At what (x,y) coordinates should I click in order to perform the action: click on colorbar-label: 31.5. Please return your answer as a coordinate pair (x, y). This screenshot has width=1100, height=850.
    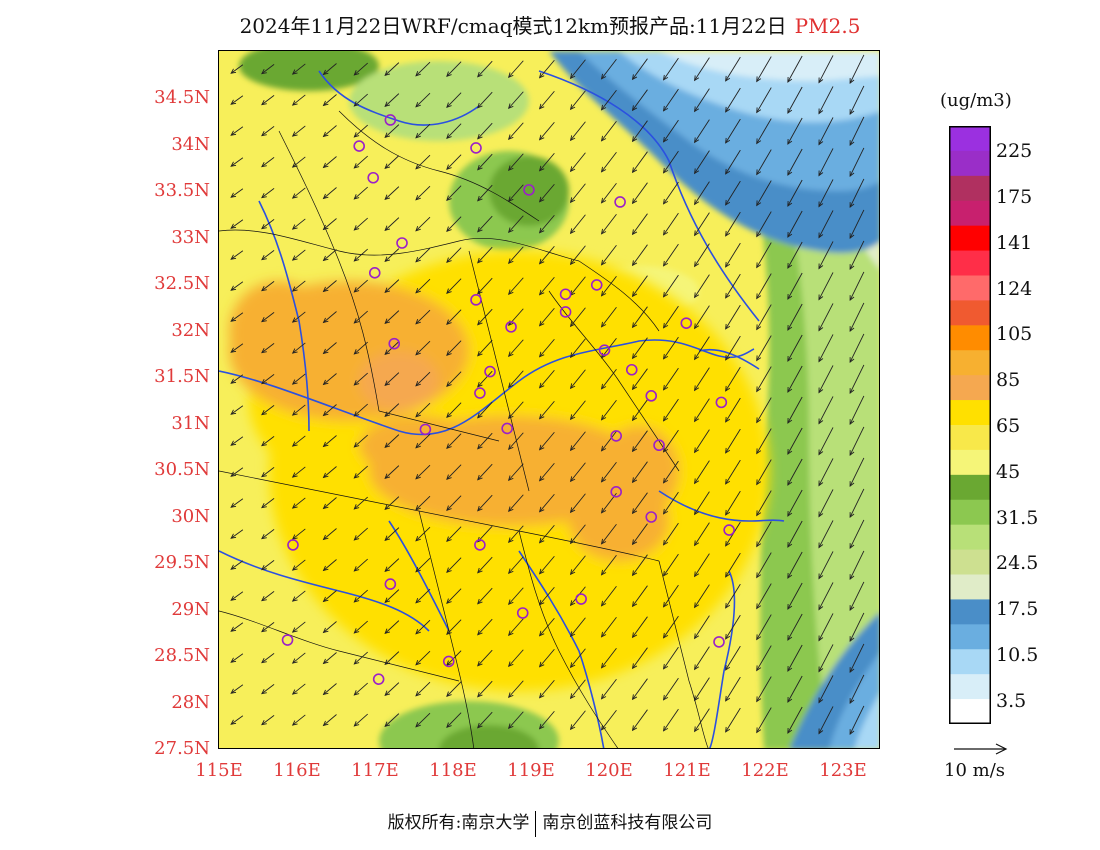
    Looking at the image, I should click on (1017, 518).